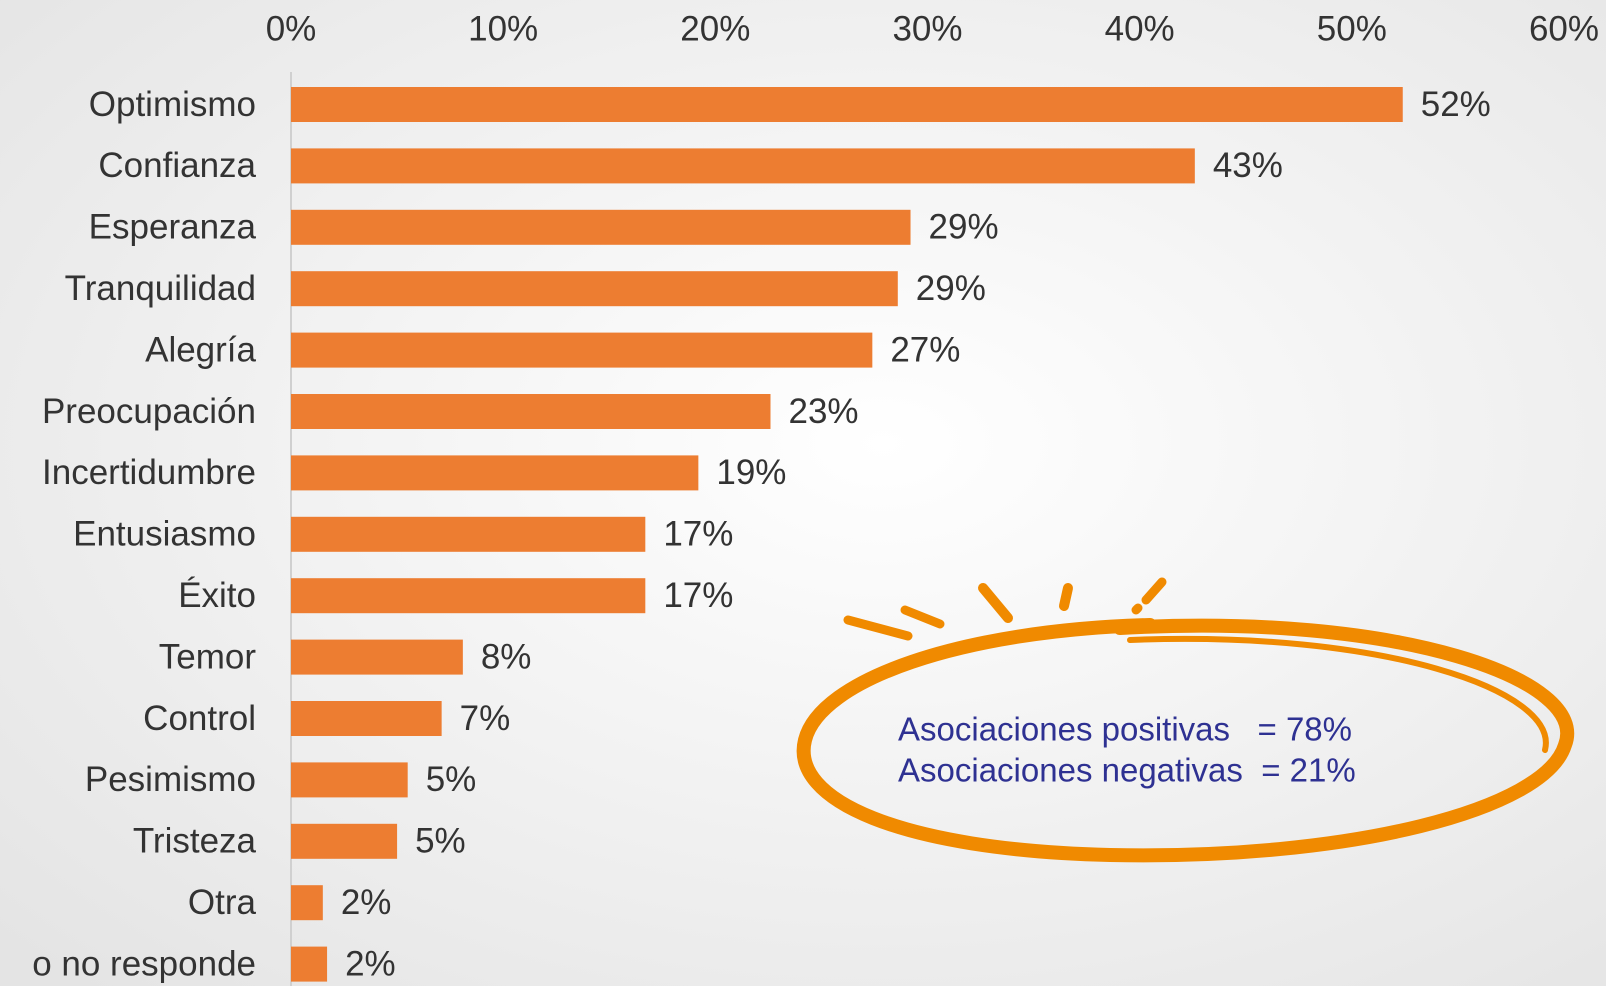 The width and height of the screenshot is (1606, 986). Describe the element at coordinates (144, 963) in the screenshot. I see `y-tick-label: o no responde` at that location.